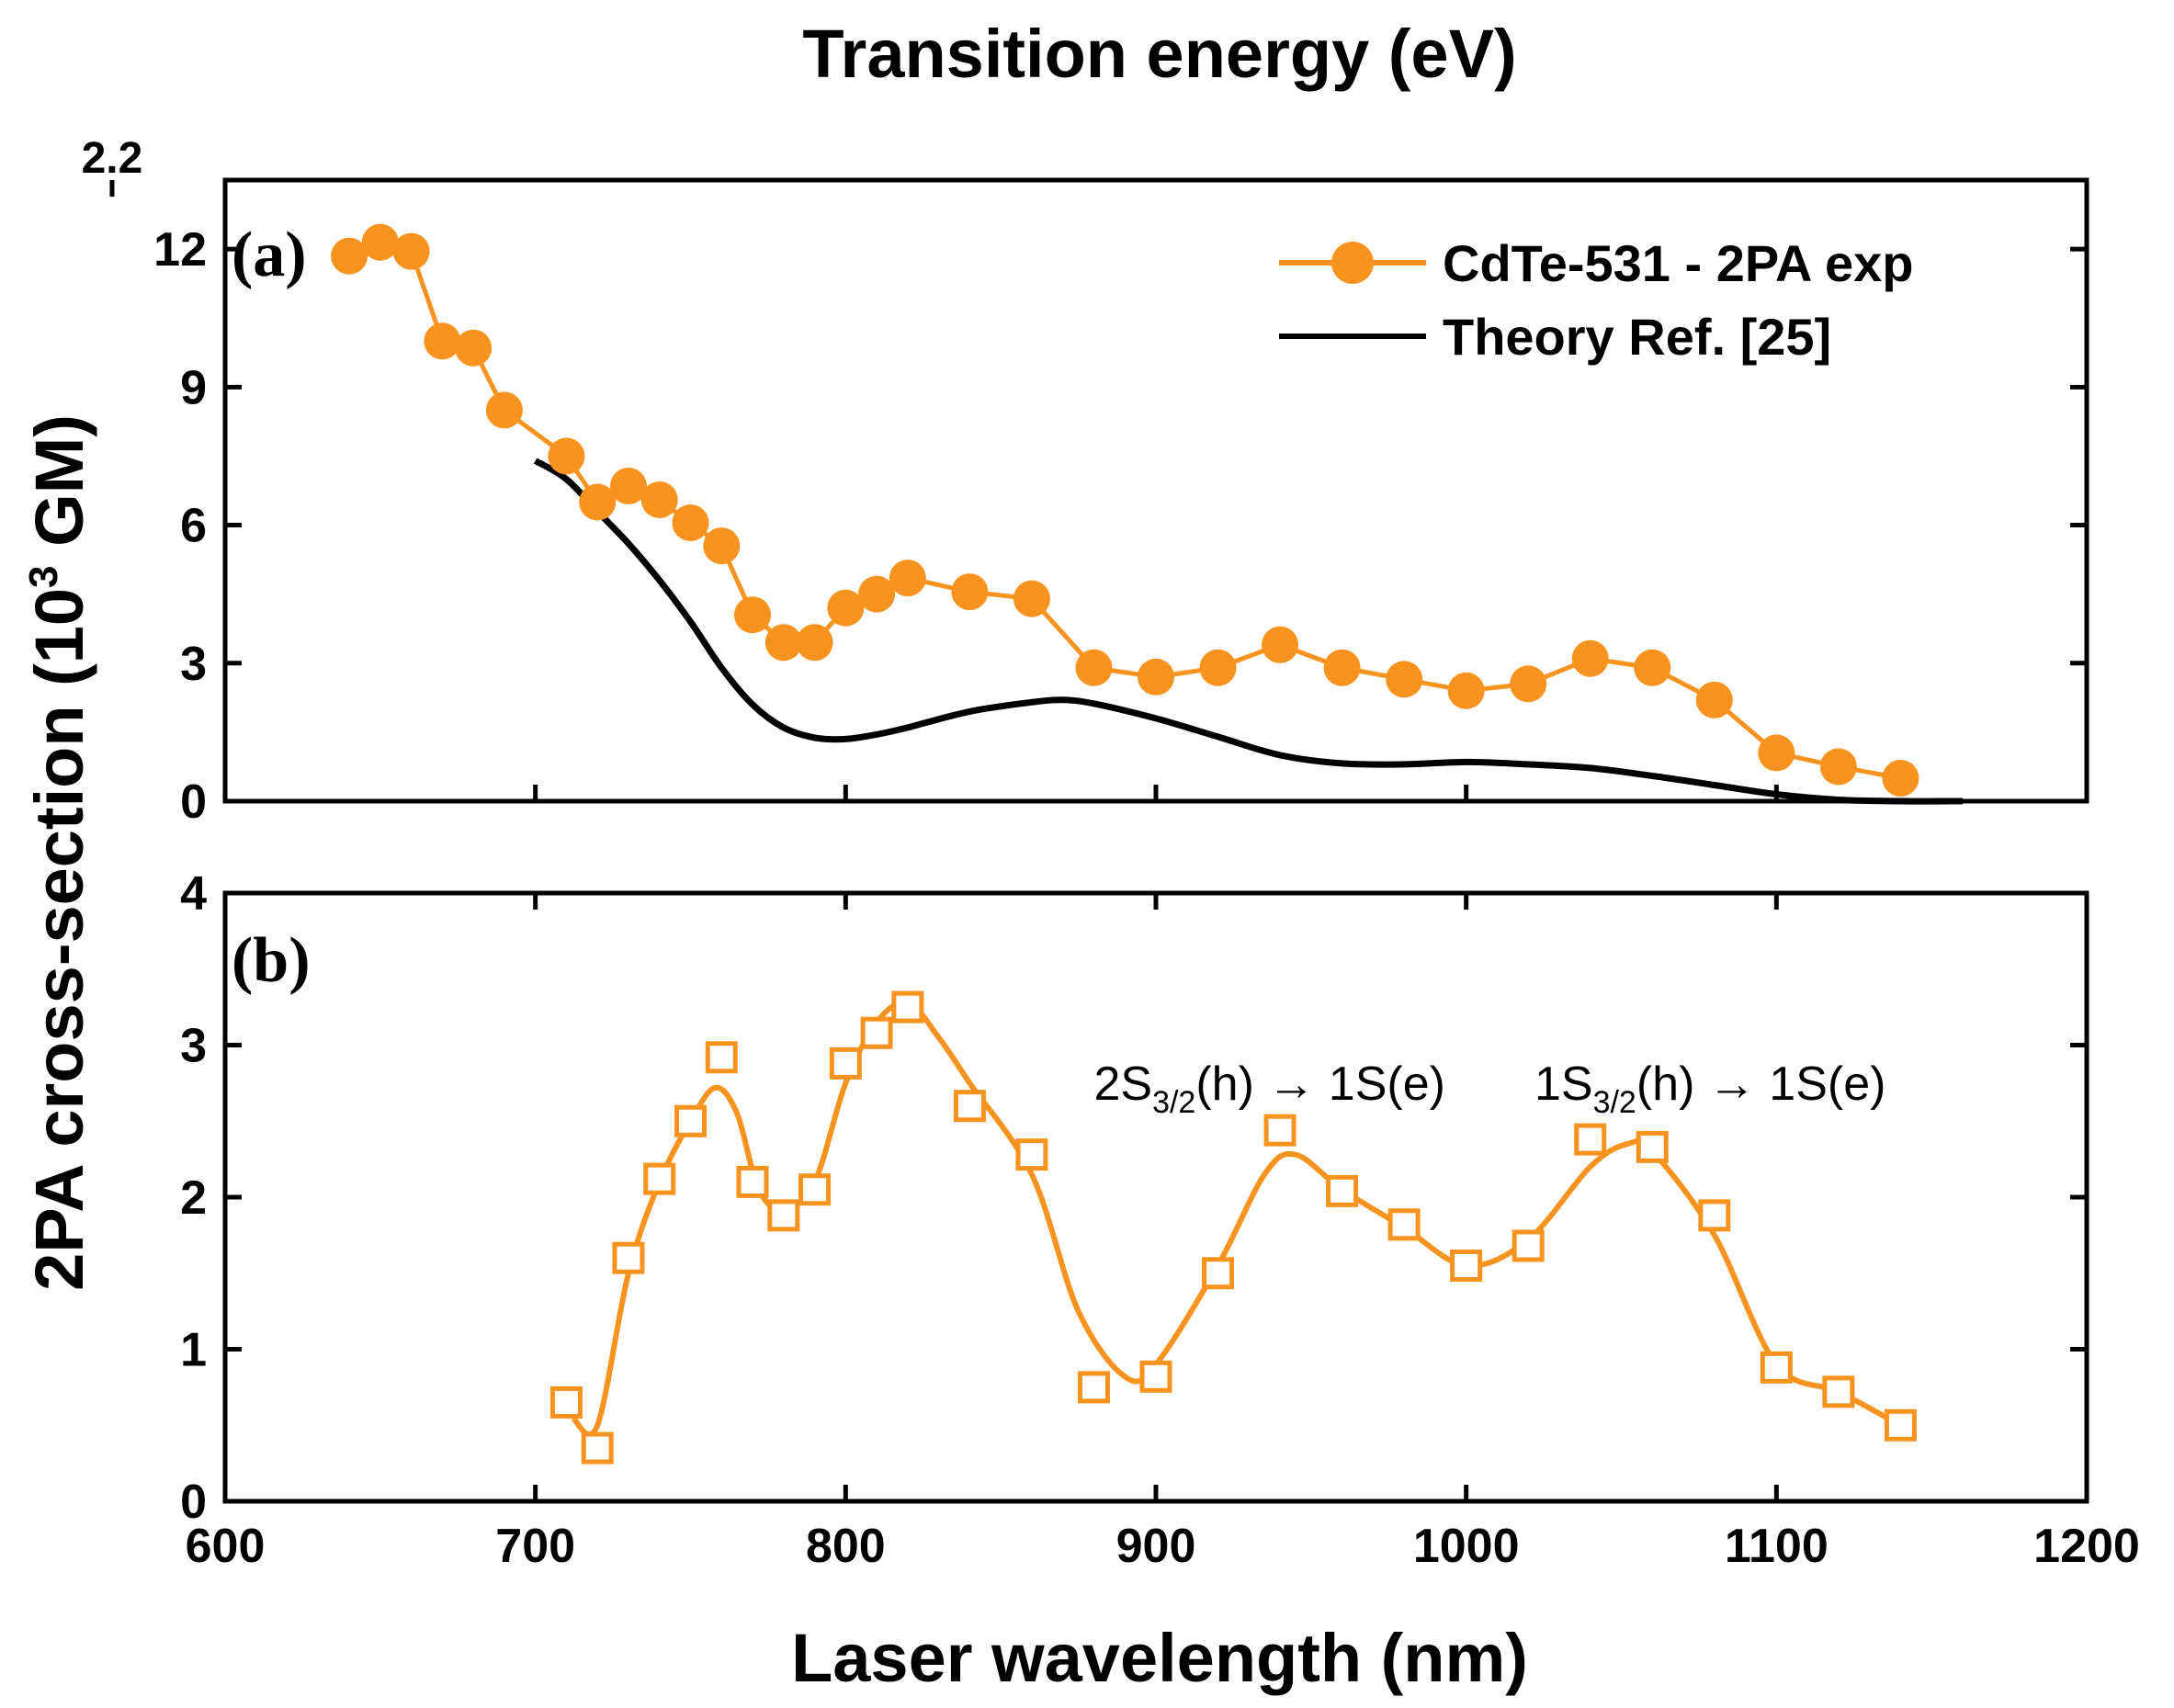 Image resolution: width=2174 pixels, height=1708 pixels. I want to click on x-axis-title: Laser wavelength (nm), so click(1159, 1658).